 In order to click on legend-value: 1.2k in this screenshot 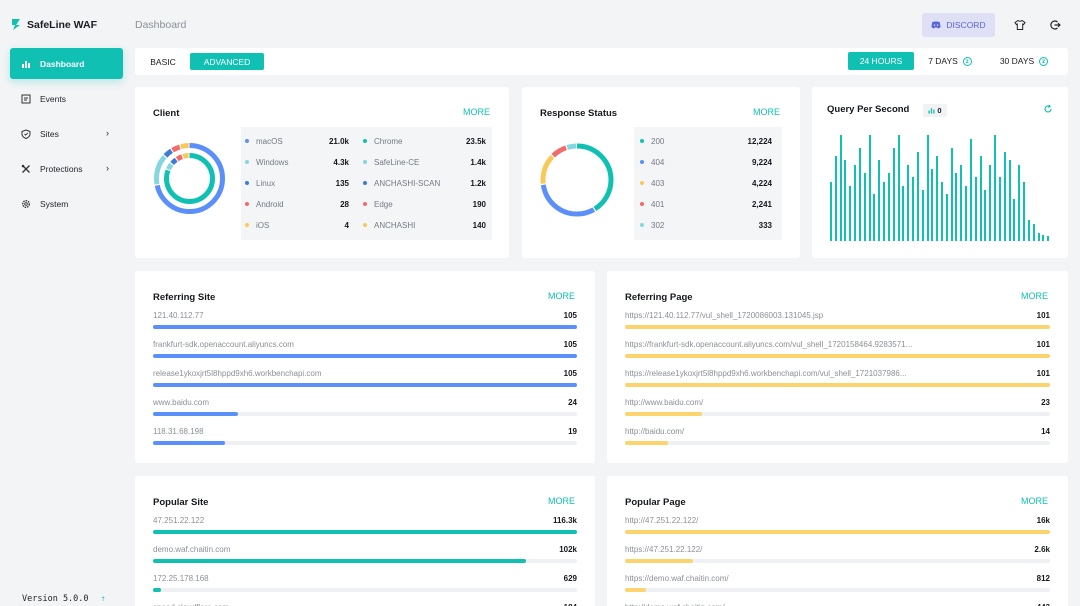, I will do `click(478, 183)`.